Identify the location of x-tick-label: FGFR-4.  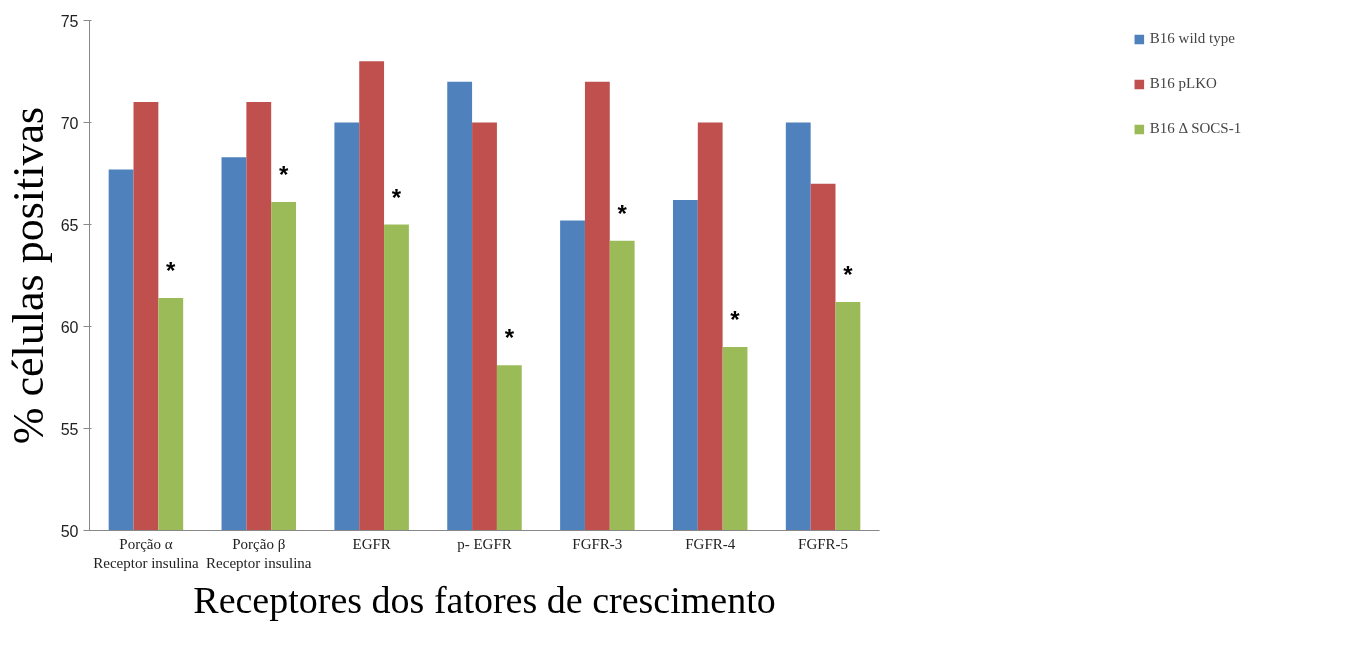
(710, 543).